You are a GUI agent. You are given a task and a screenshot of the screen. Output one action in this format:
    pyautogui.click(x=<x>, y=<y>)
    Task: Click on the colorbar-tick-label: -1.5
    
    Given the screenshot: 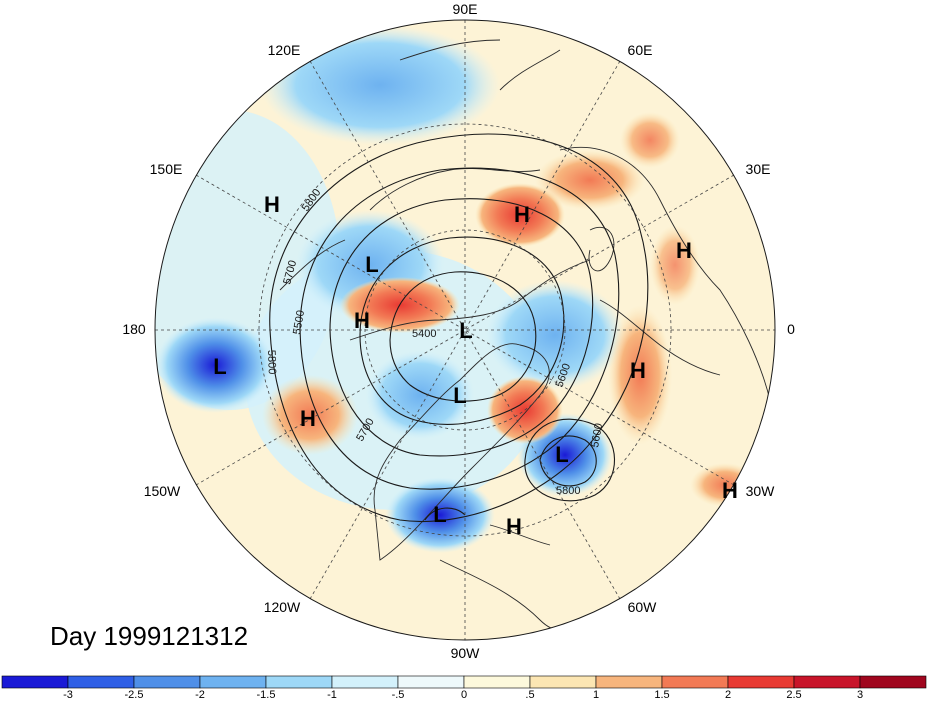 What is the action you would take?
    pyautogui.click(x=266, y=695)
    